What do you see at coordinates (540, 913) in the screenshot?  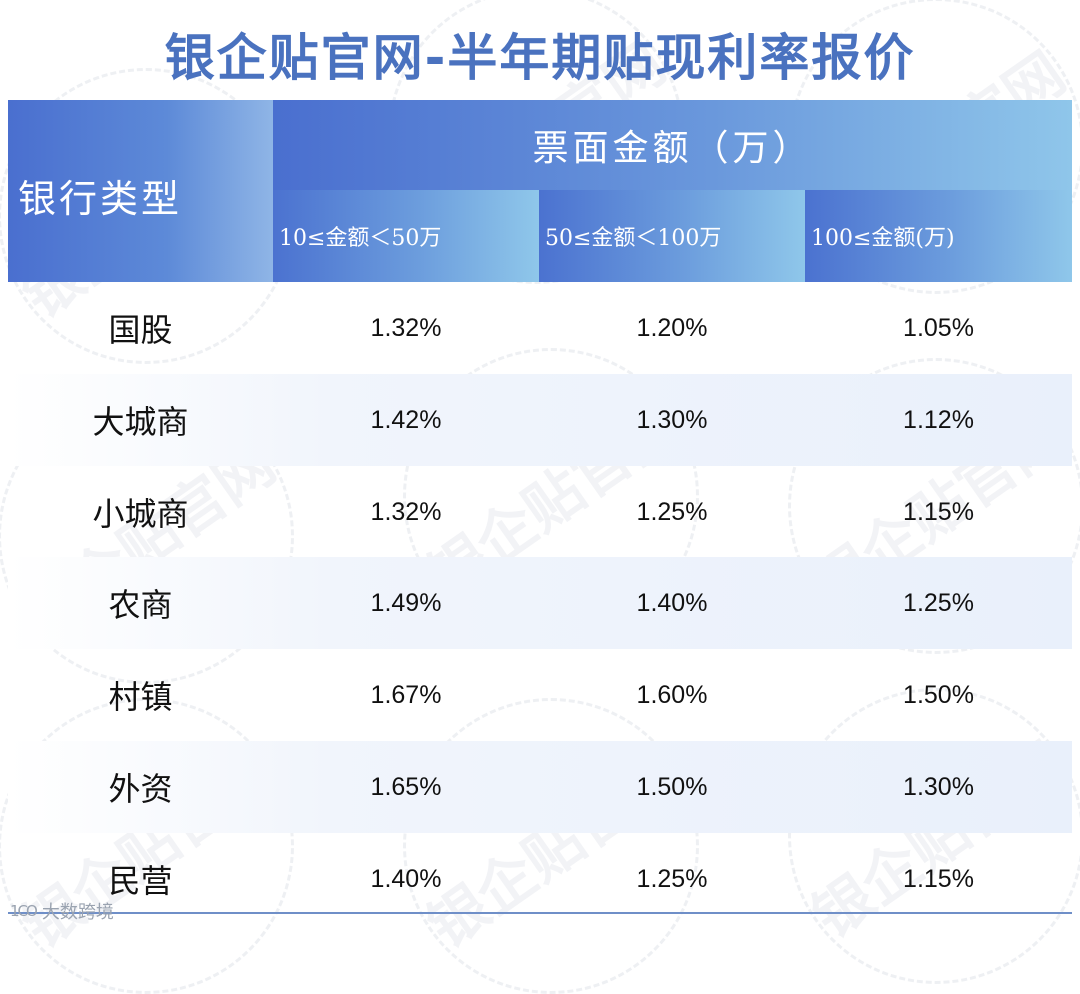 I see `table-bottom-border` at bounding box center [540, 913].